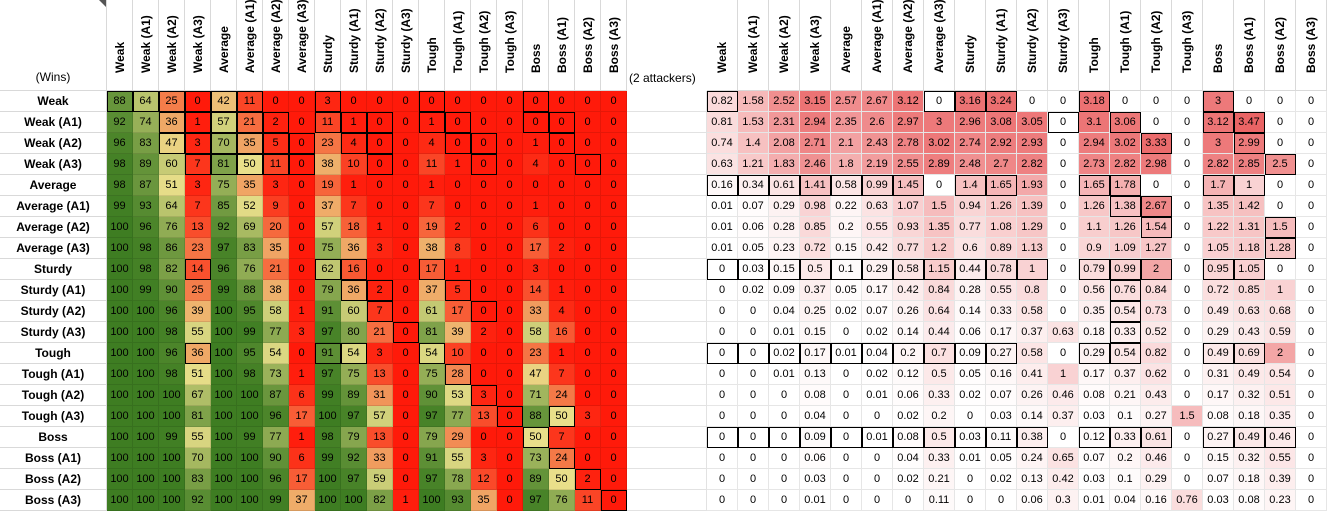 This screenshot has height=511, width=1327. What do you see at coordinates (1094, 332) in the screenshot?
I see `ratio-cell: 0.18` at bounding box center [1094, 332].